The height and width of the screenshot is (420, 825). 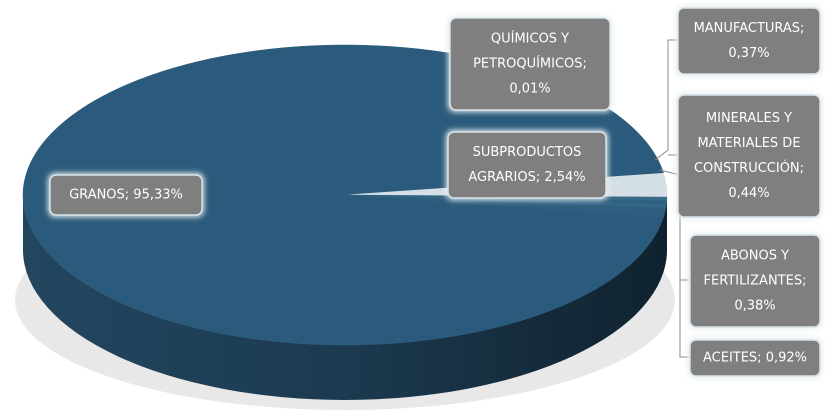 I want to click on data-label: GRANOS; 95,33%, so click(x=126, y=195).